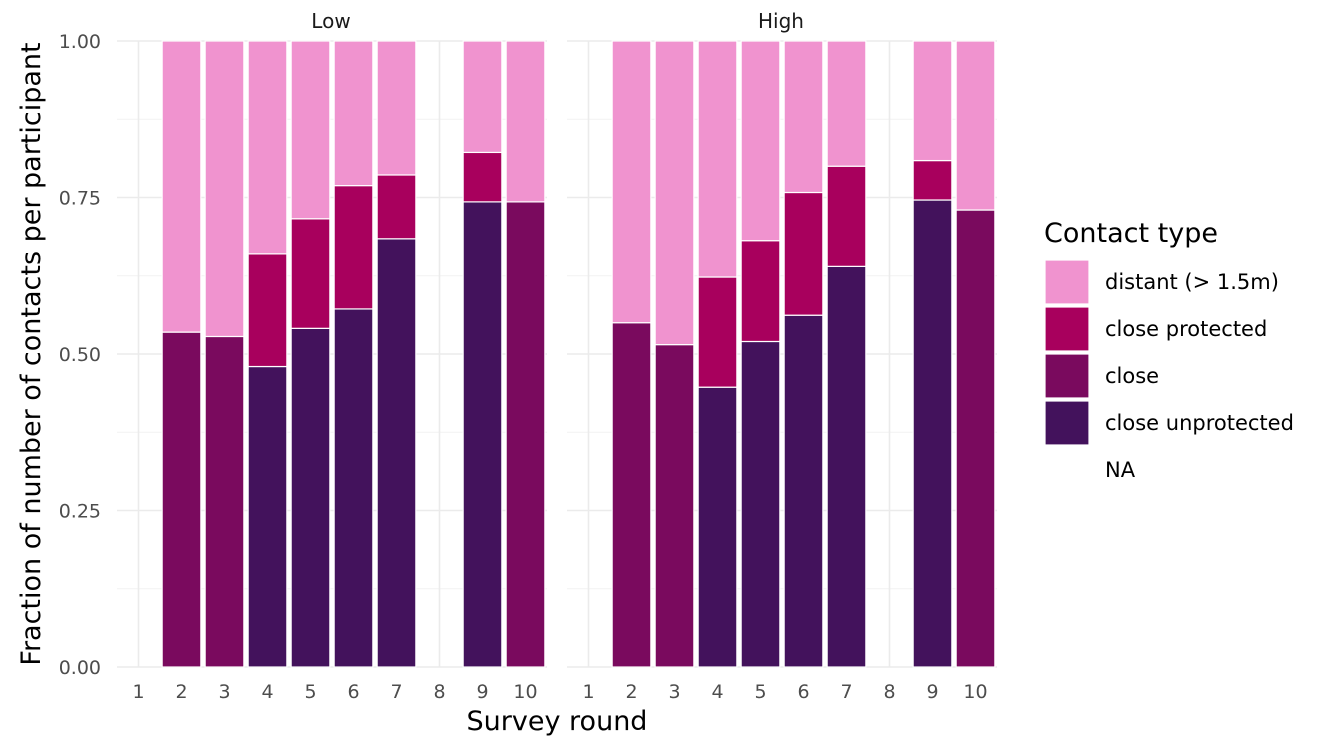 Image resolution: width=1332 pixels, height=739 pixels. I want to click on x-axis-title: Survey round, so click(557, 721).